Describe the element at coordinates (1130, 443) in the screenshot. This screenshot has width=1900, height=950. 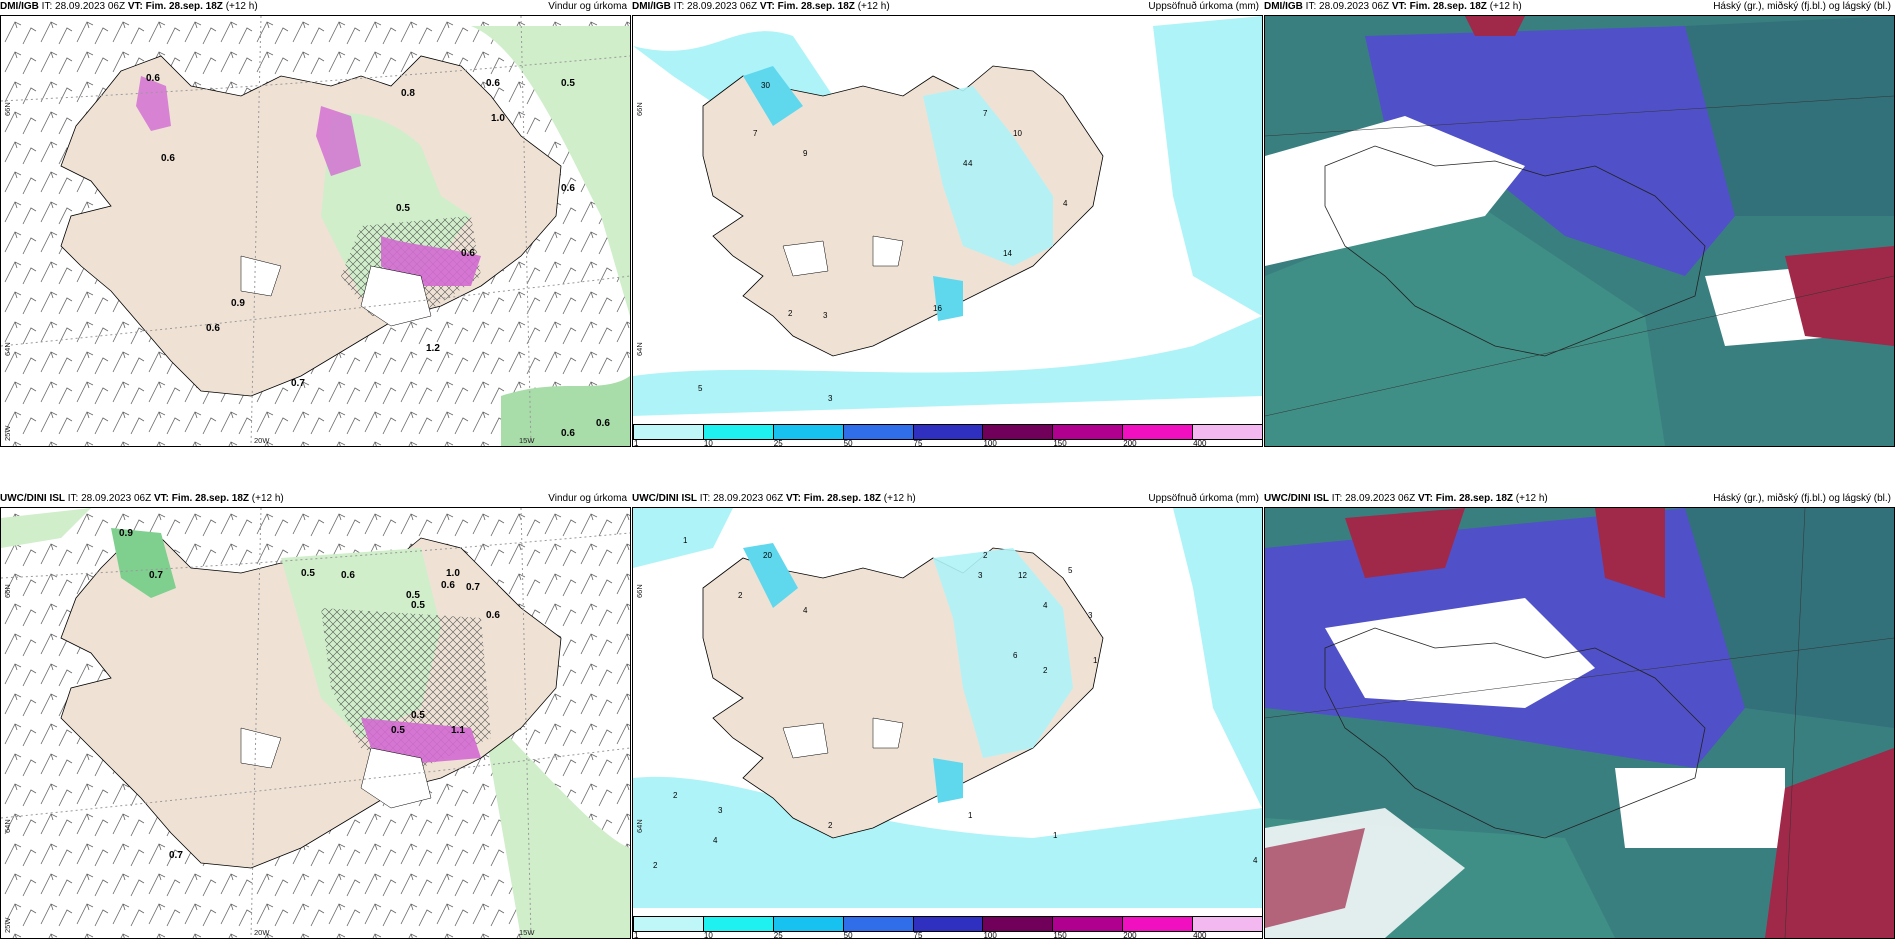
I see `colorbar-tick: 200` at that location.